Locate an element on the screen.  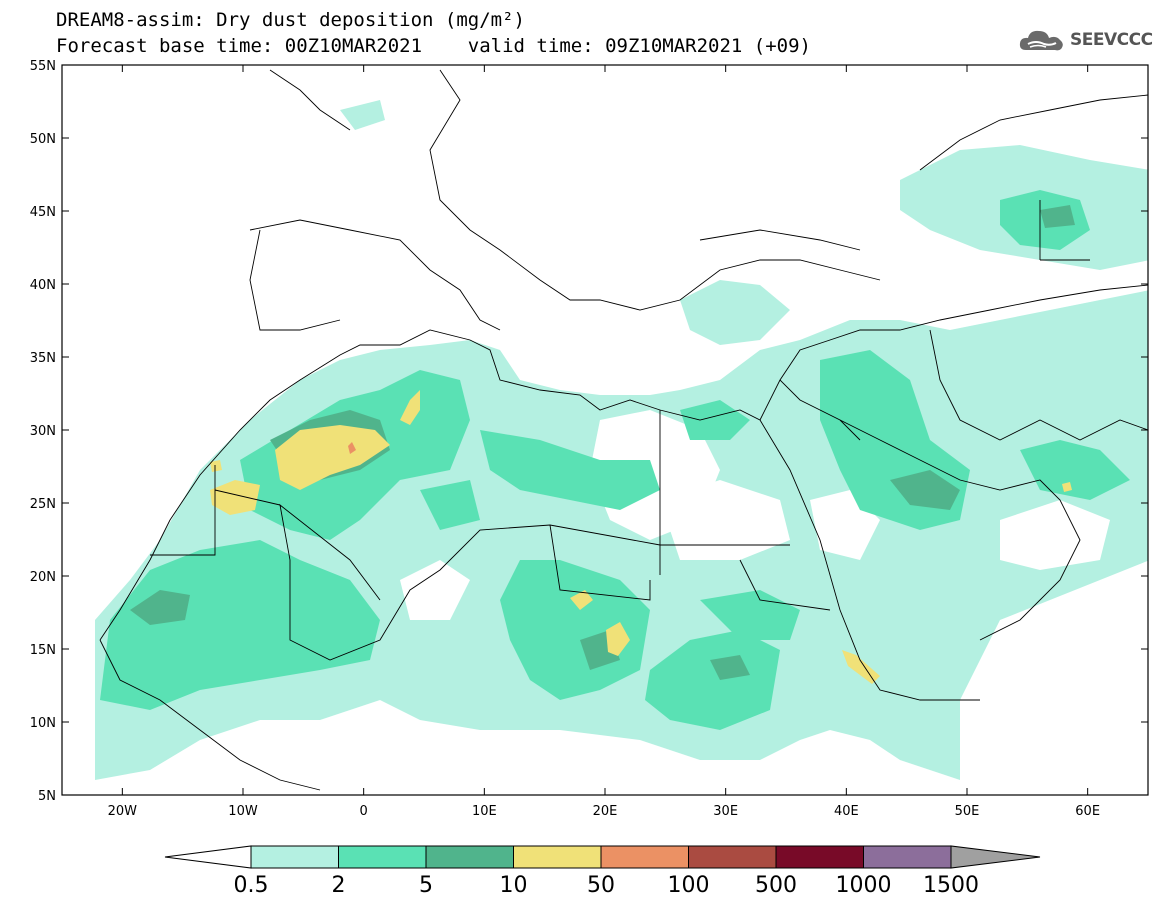
lat-tick-label: 25N is located at coordinates (43, 504).